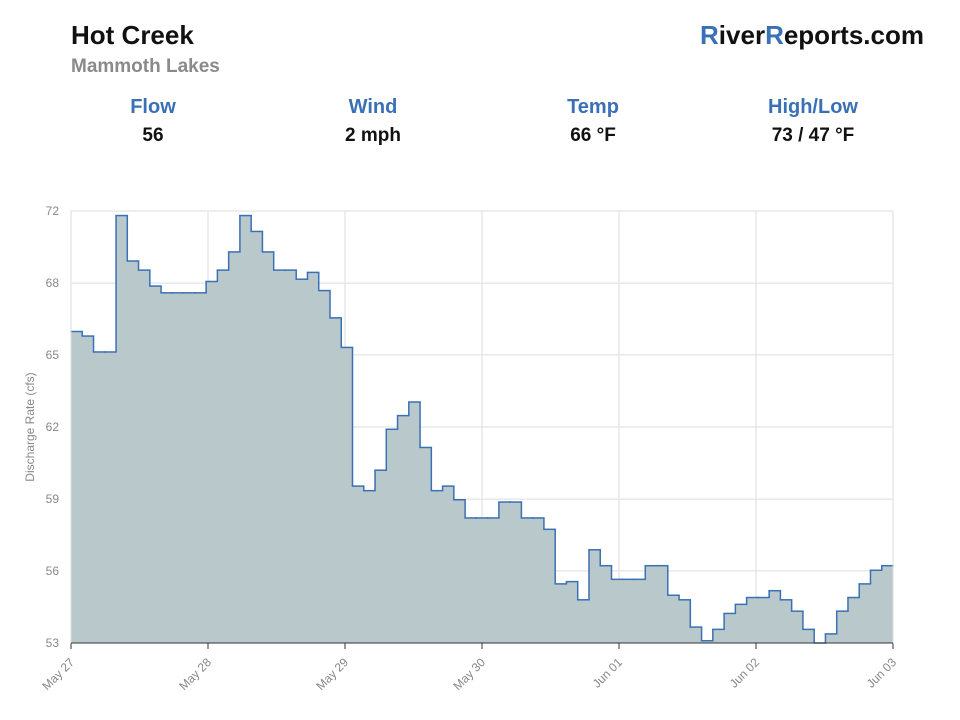  I want to click on y-tick-label: 62, so click(53, 427).